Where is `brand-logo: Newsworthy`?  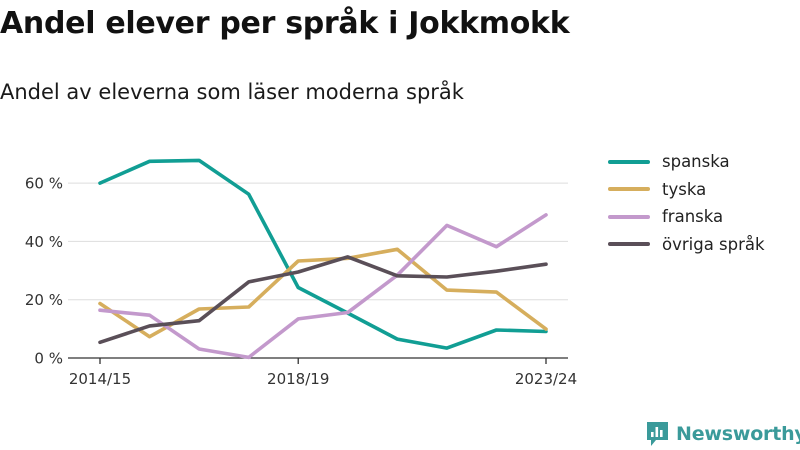
brand-logo: Newsworthy is located at coordinates (722, 434).